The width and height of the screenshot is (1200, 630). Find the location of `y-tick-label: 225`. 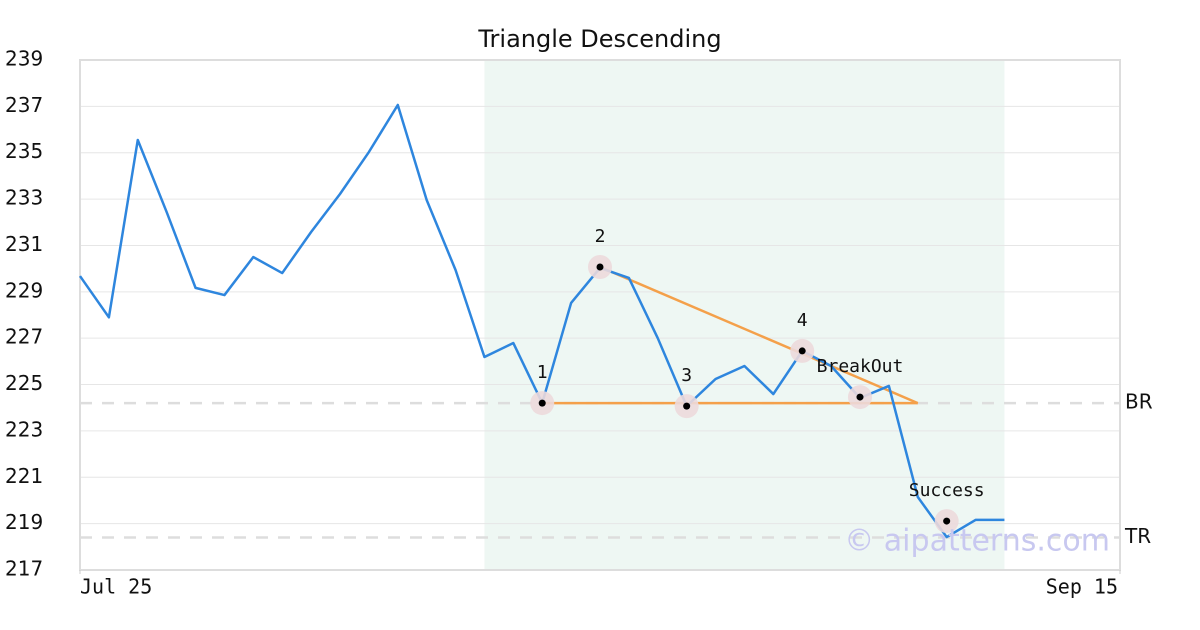

y-tick-label: 225 is located at coordinates (24, 383).